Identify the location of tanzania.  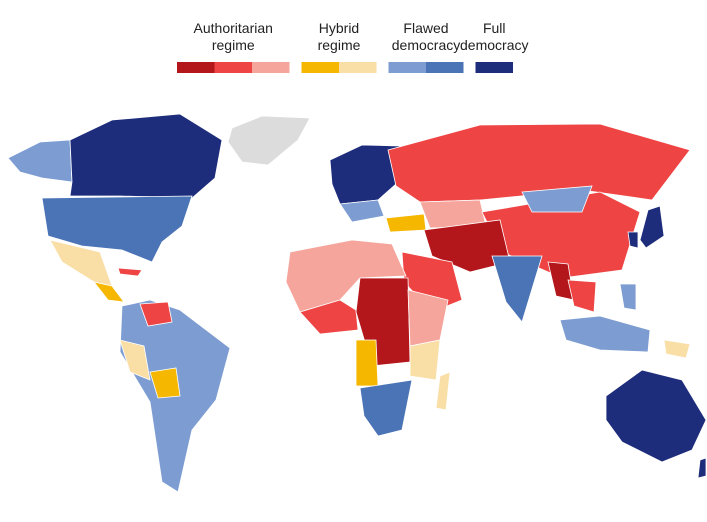
(425, 360).